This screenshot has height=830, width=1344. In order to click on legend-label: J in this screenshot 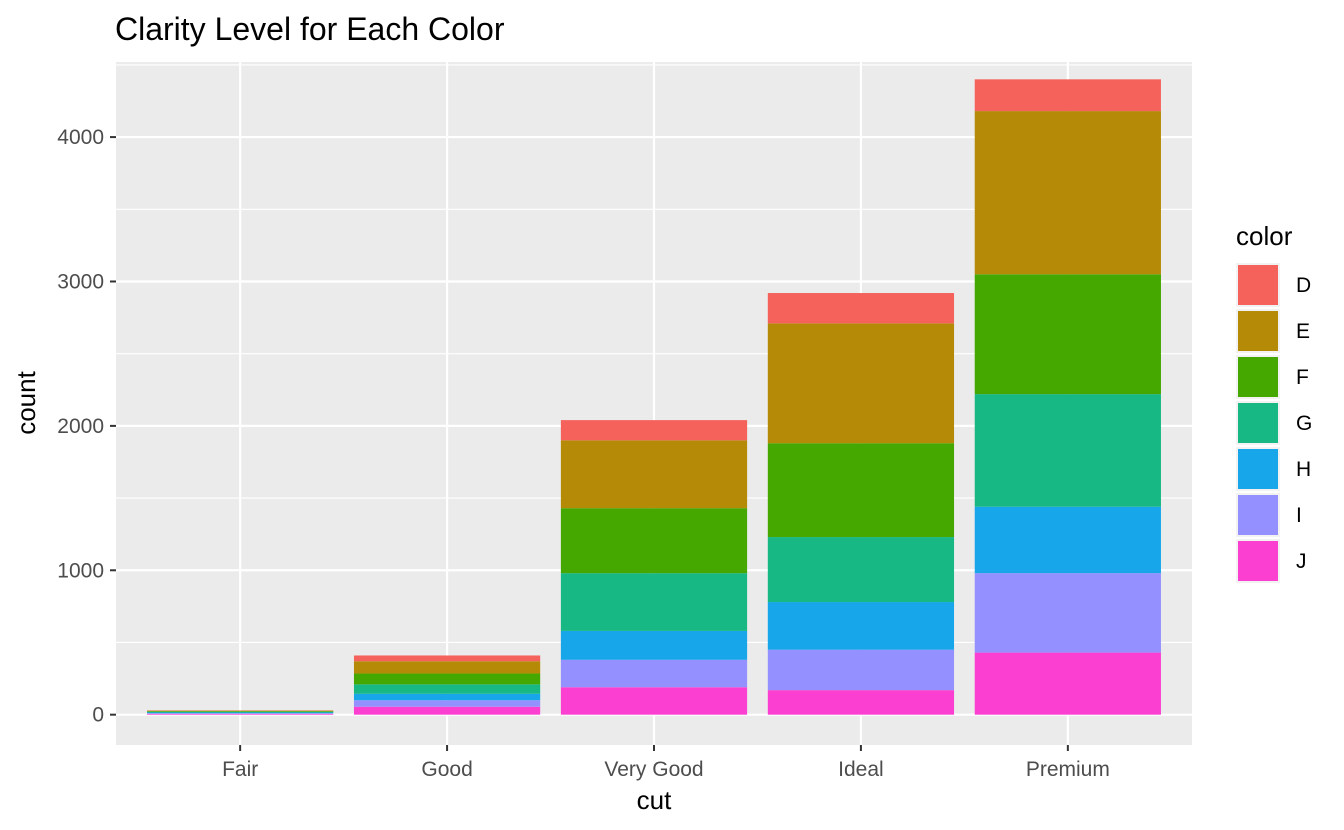, I will do `click(1301, 561)`.